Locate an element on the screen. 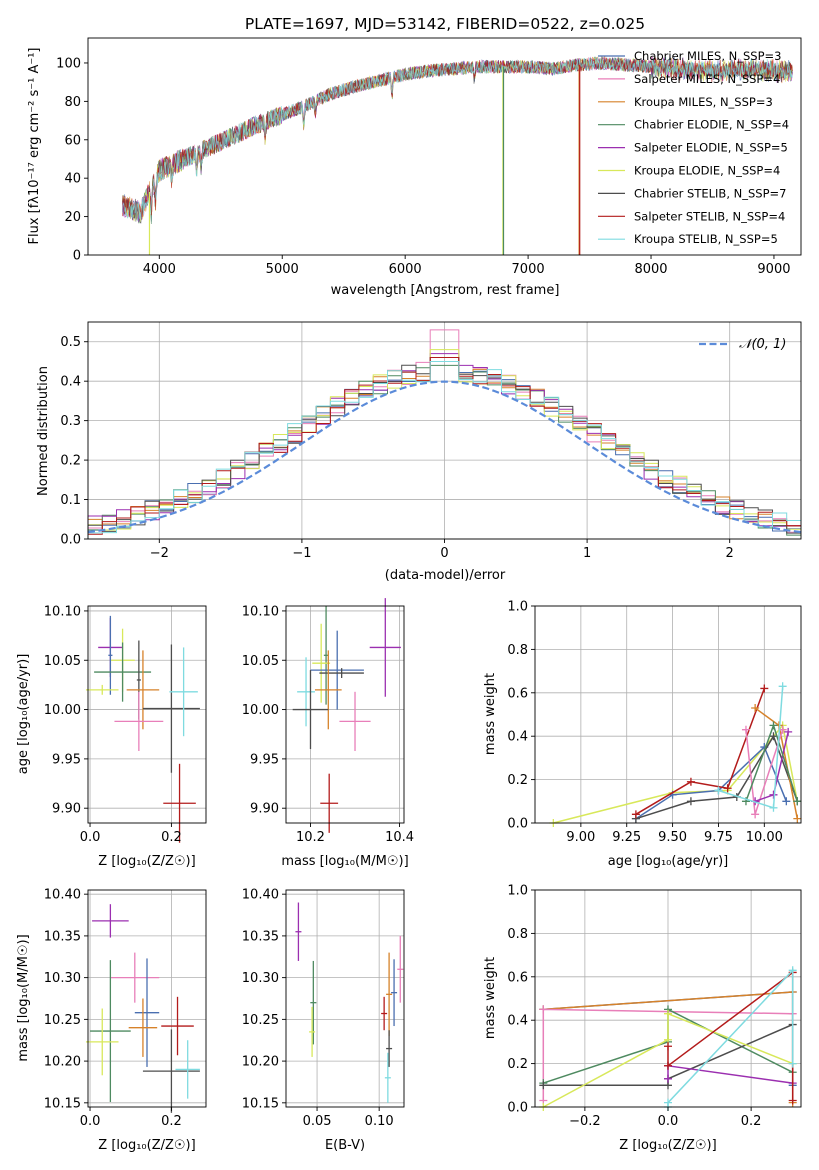 This screenshot has width=819, height=1170. ebv_mass-ytick-label: 10.25 is located at coordinates (260, 1020).